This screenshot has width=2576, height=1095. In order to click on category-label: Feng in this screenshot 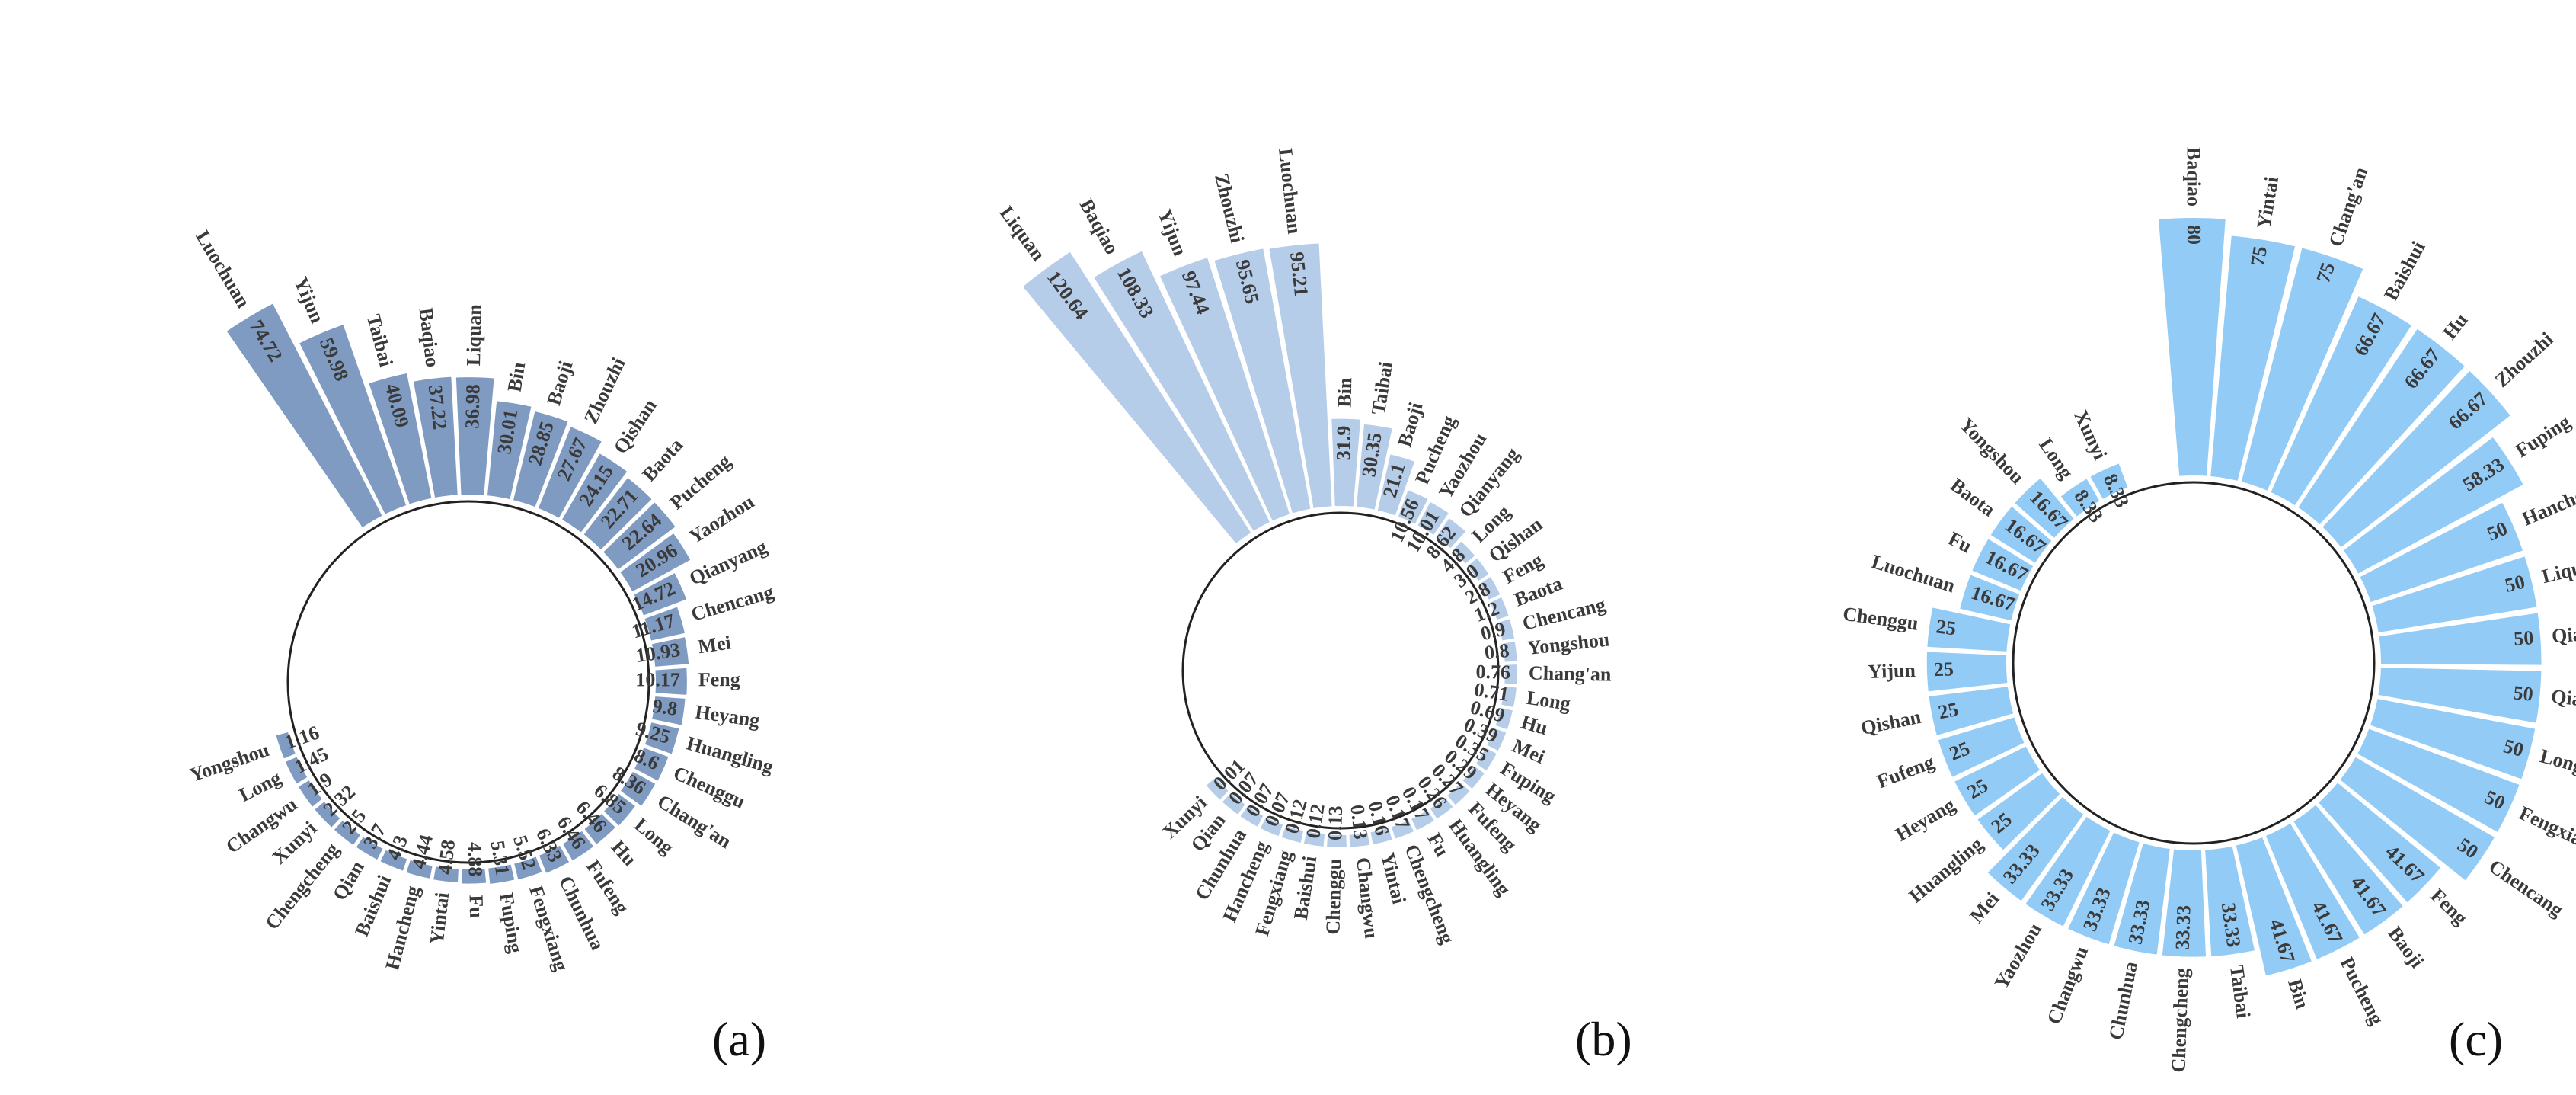, I will do `click(719, 679)`.